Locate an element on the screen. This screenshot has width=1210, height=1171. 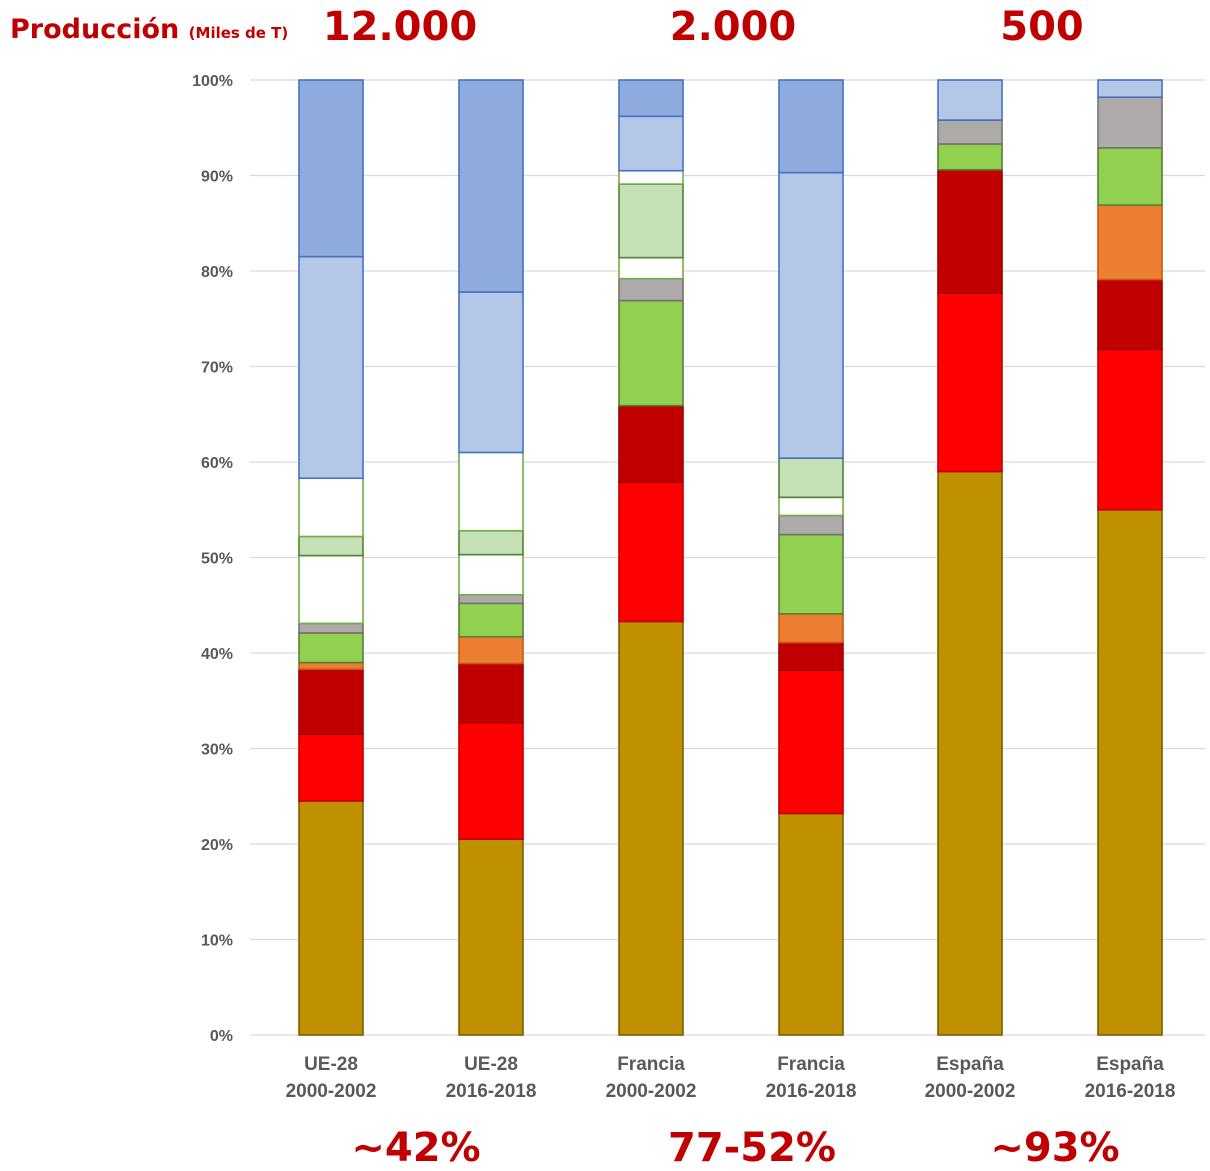
y-tick-label: 0% is located at coordinates (221, 1036).